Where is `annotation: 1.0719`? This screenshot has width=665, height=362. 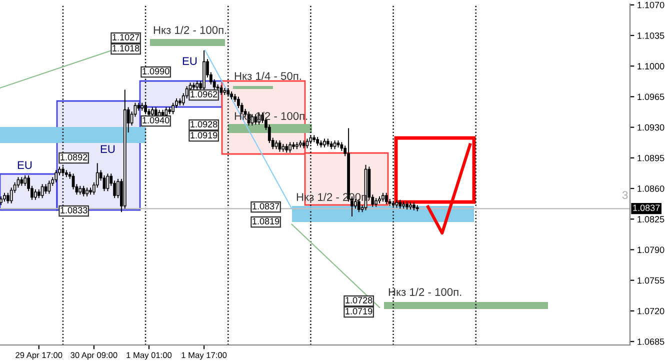
annotation: 1.0719 is located at coordinates (359, 311).